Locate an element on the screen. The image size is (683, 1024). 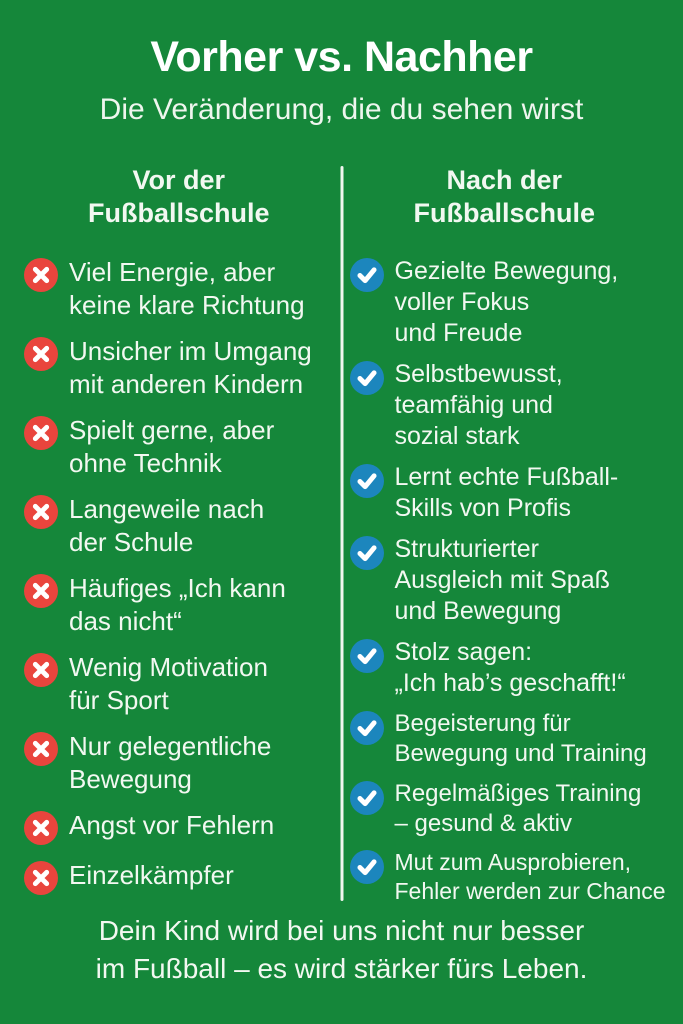
list-item: Viel Energie, aber keine klare Richtung is located at coordinates (179, 288).